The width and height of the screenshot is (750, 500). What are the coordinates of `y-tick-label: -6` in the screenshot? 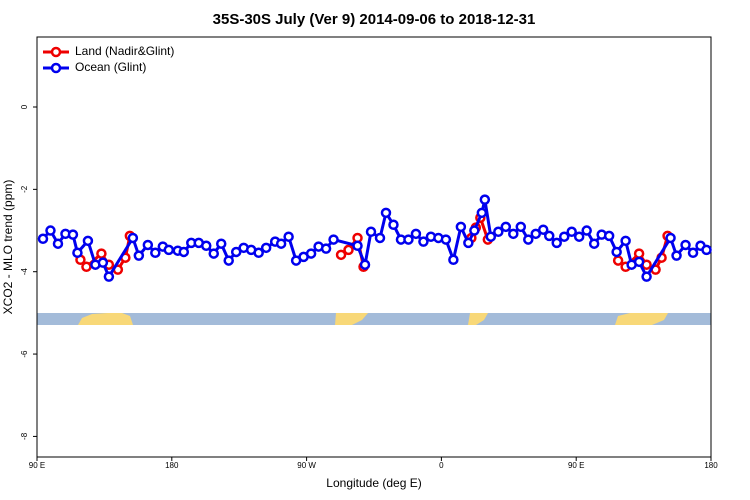 It's located at (24, 354).